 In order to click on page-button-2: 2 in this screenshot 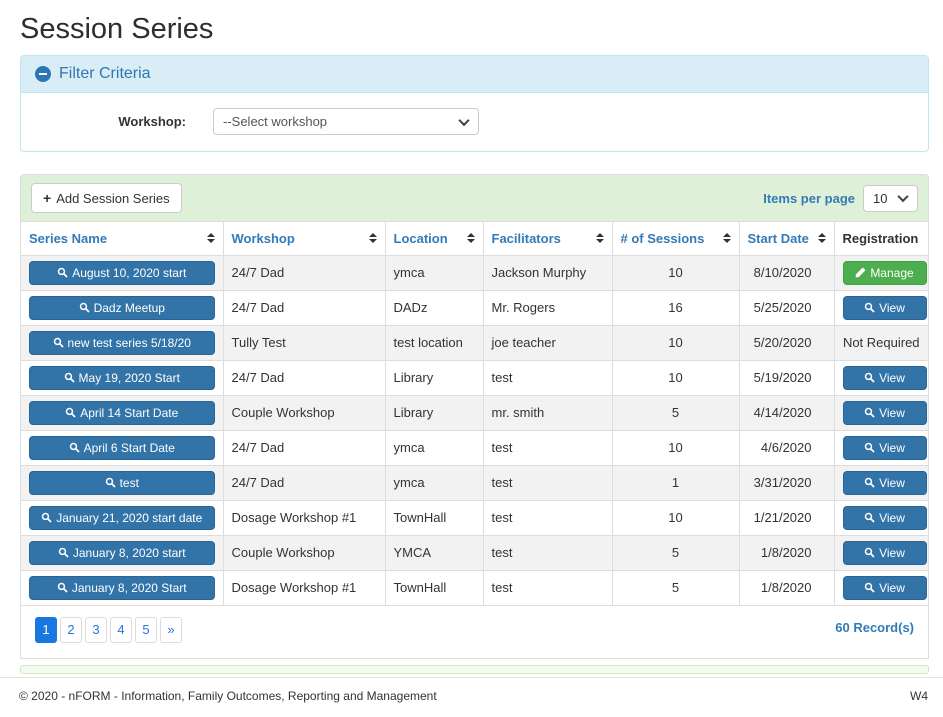, I will do `click(71, 629)`.